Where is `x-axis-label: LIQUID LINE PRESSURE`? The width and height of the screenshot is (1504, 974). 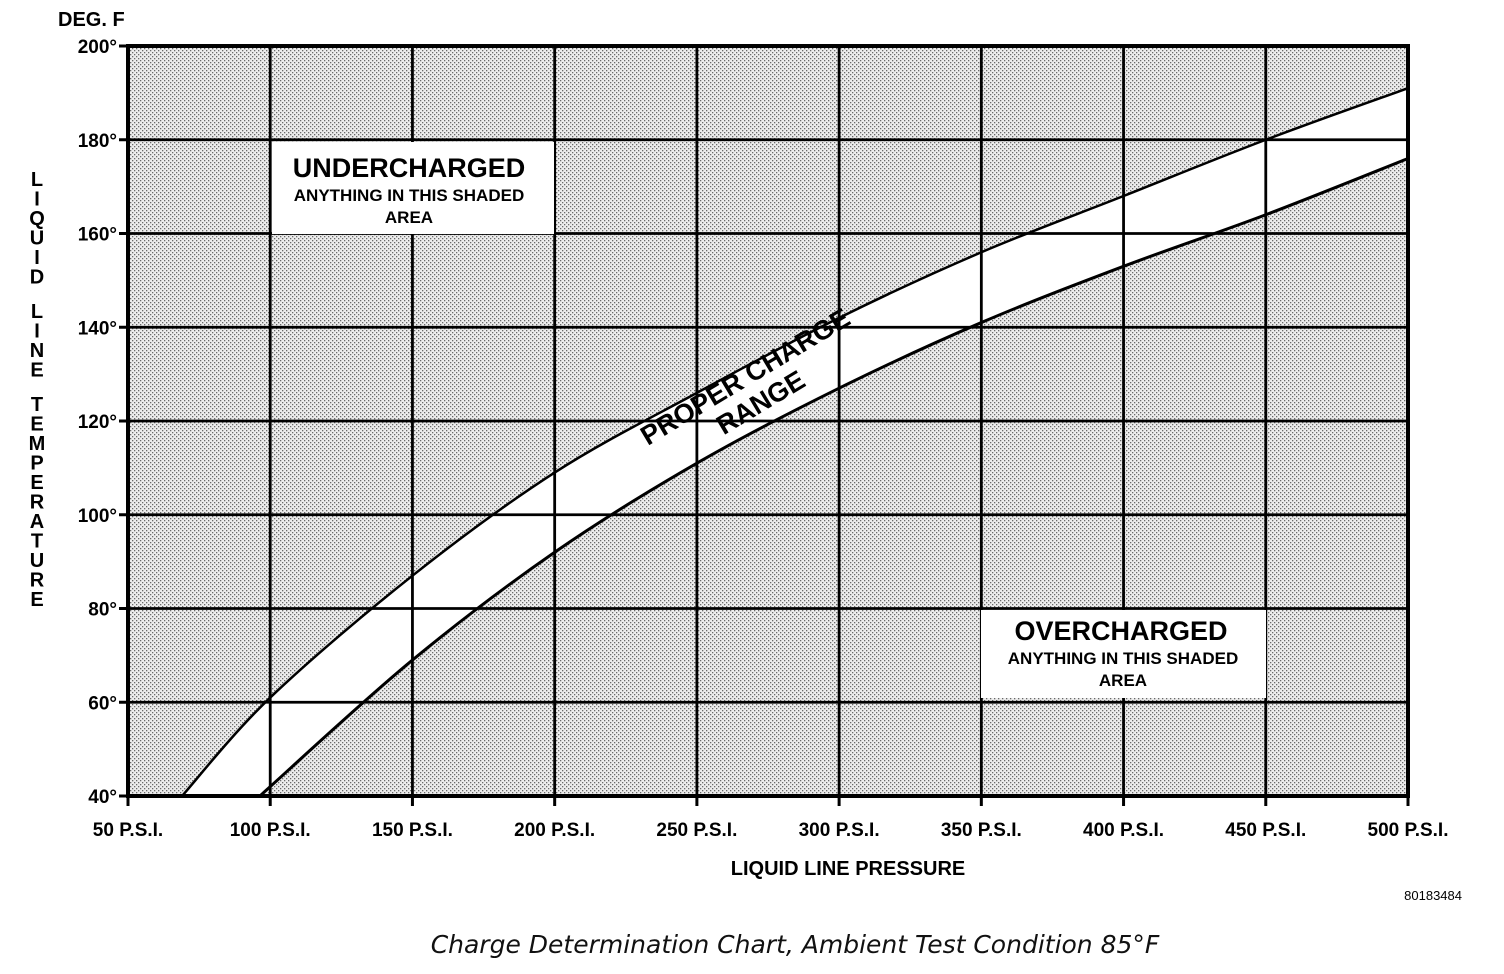 x-axis-label: LIQUID LINE PRESSURE is located at coordinates (848, 869).